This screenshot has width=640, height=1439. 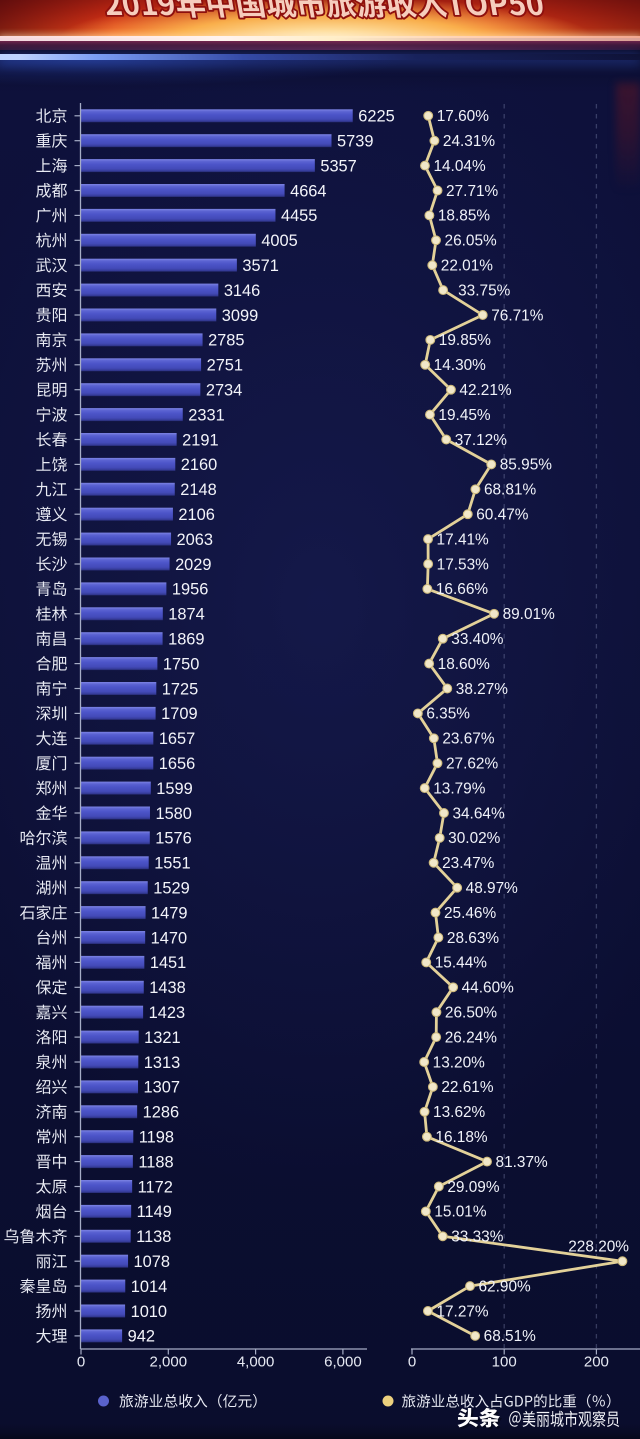 What do you see at coordinates (171, 889) in the screenshot?
I see `svg-text: 1529` at bounding box center [171, 889].